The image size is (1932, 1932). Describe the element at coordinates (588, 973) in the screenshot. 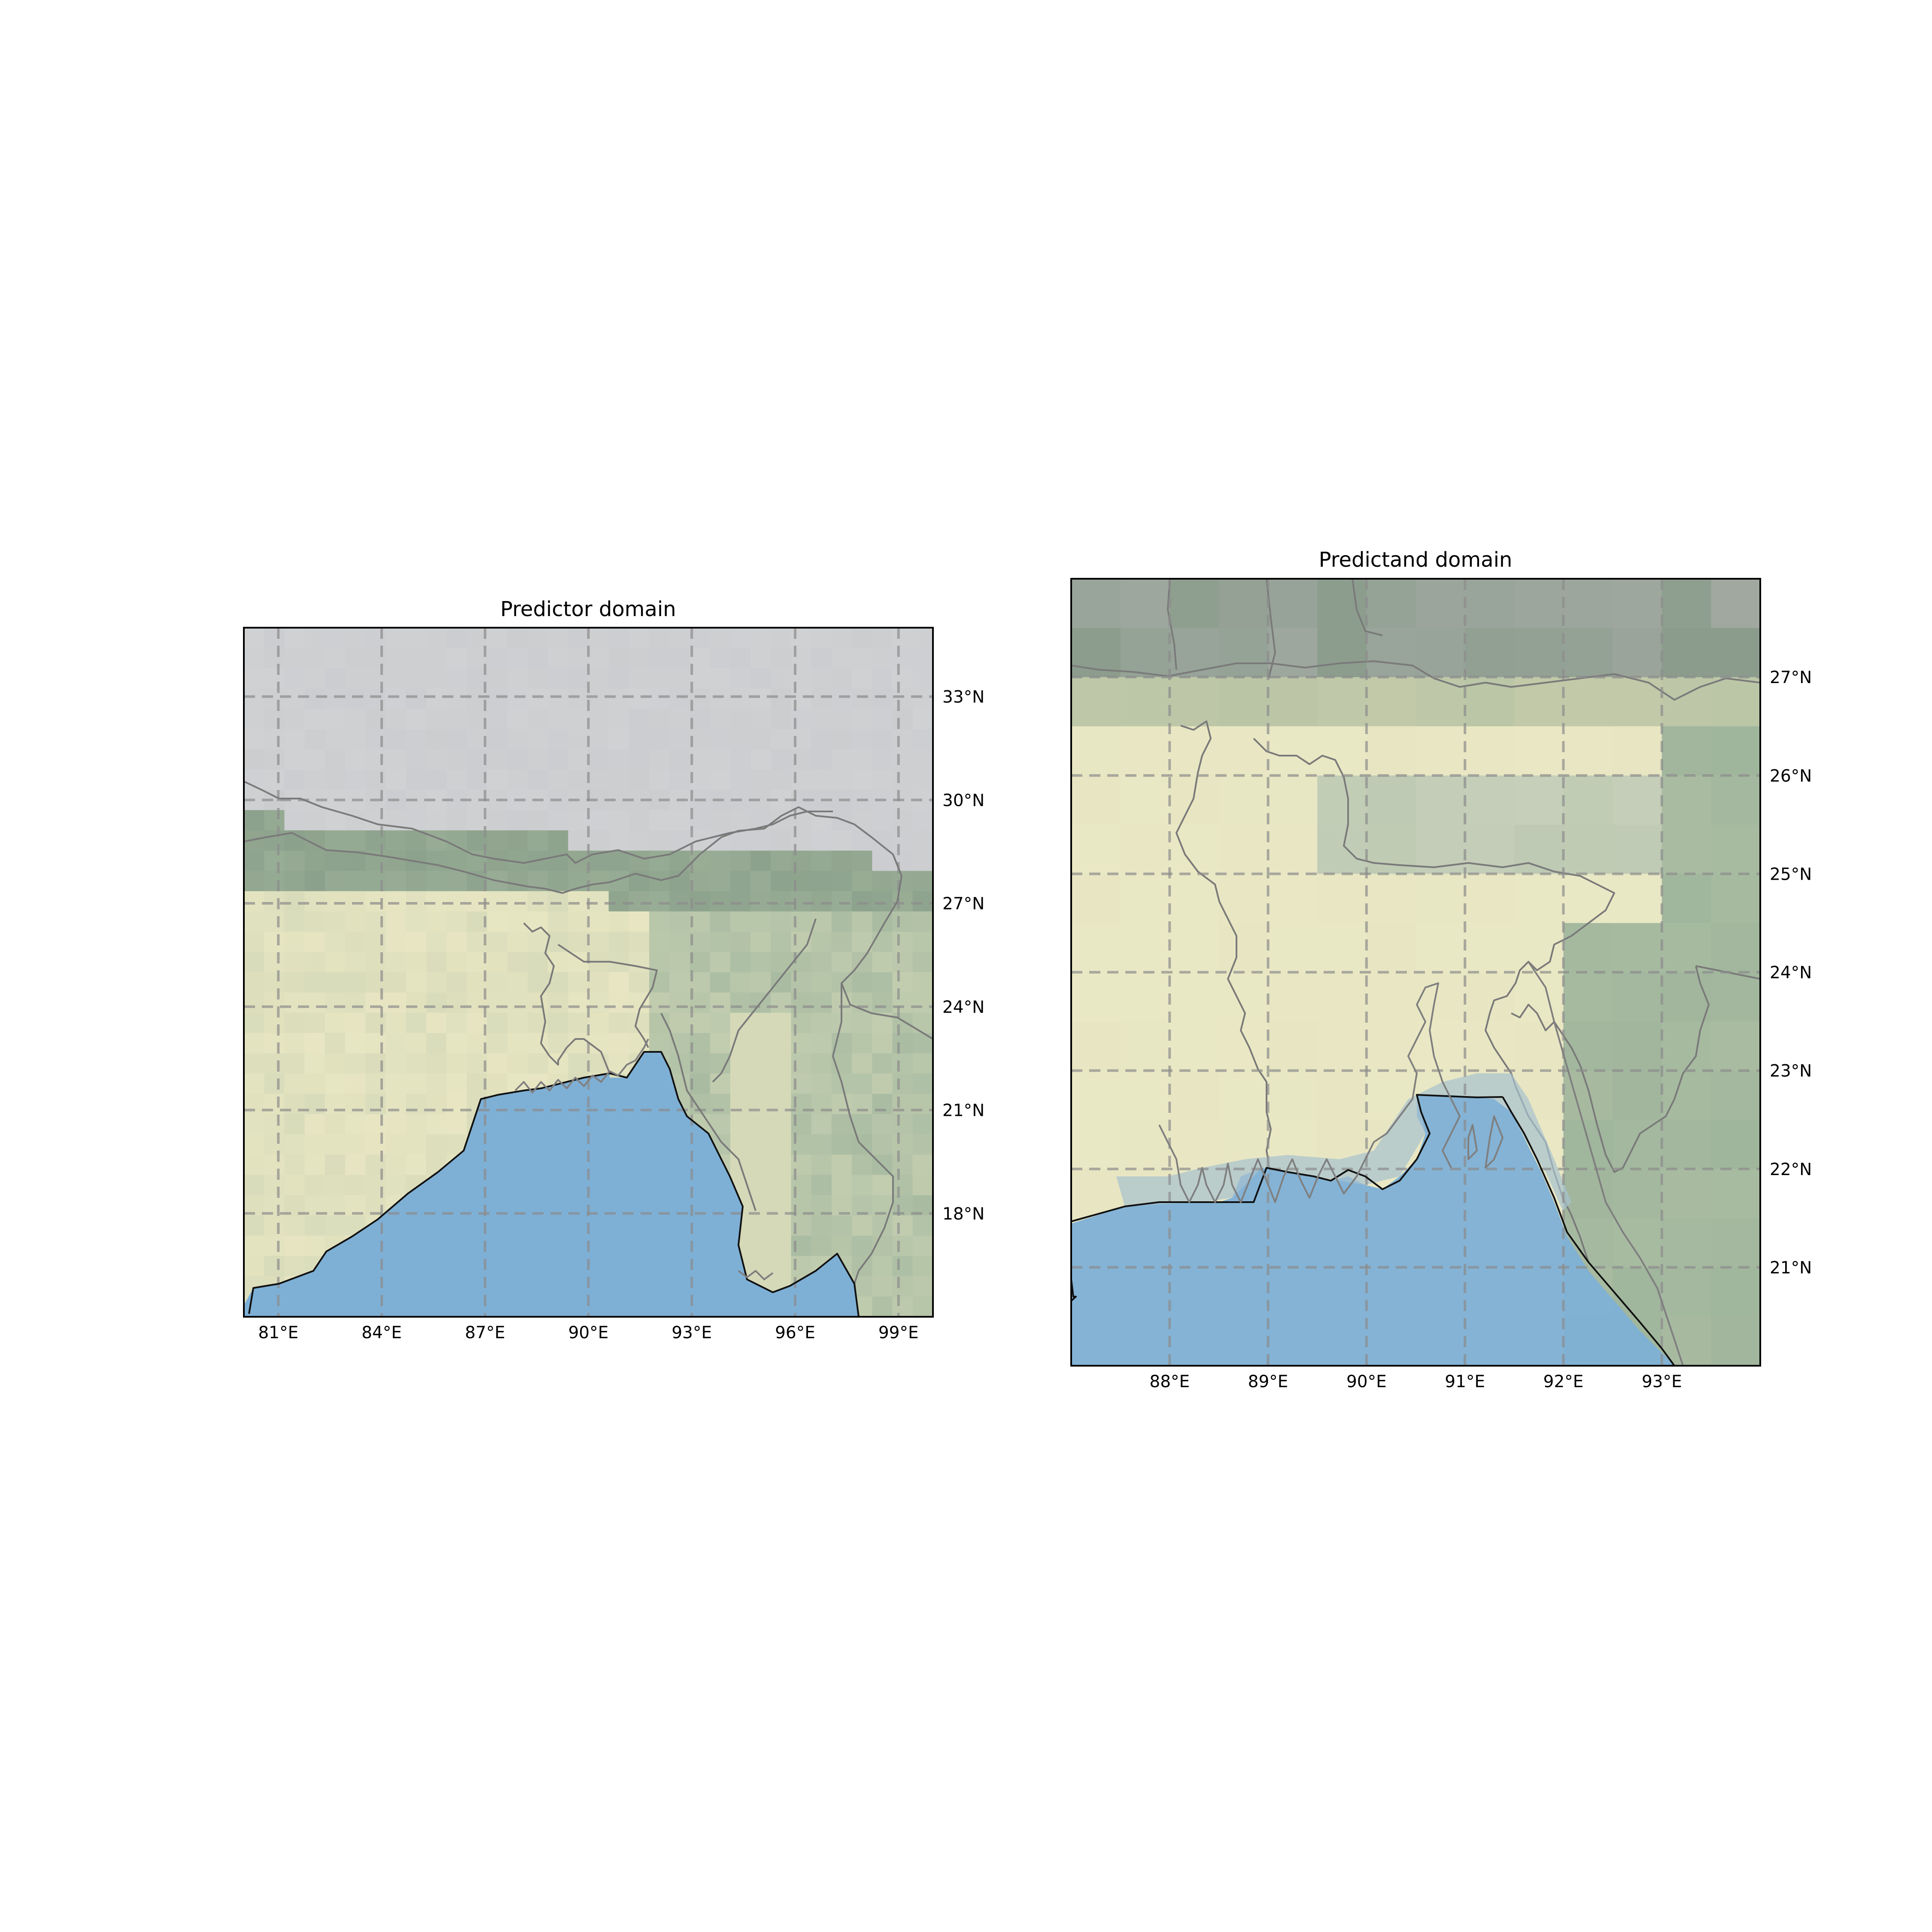

I see `predictor-map-area` at that location.